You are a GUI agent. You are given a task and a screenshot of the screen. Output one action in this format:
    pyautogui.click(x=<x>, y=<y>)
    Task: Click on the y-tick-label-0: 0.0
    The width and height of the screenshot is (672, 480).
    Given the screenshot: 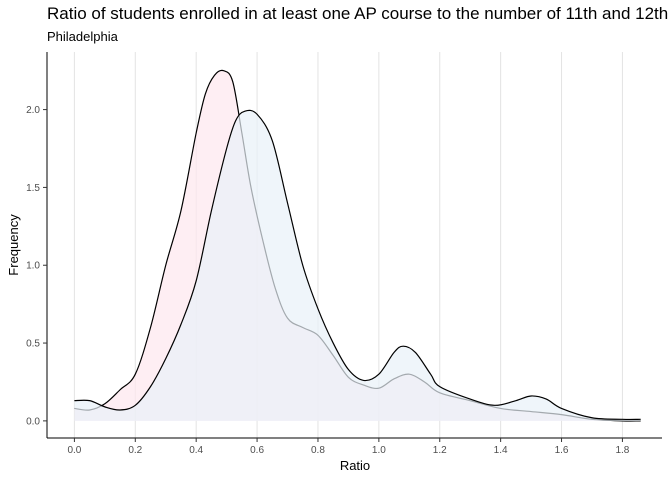 What is the action you would take?
    pyautogui.click(x=33, y=421)
    